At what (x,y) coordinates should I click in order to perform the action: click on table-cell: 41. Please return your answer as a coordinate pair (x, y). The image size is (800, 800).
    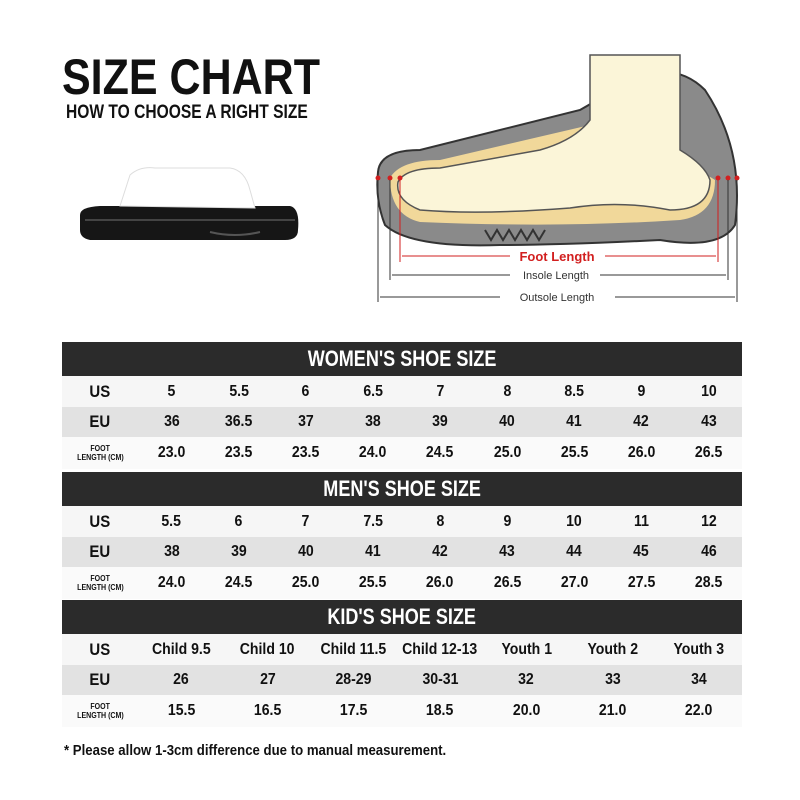
    Looking at the image, I should click on (574, 422).